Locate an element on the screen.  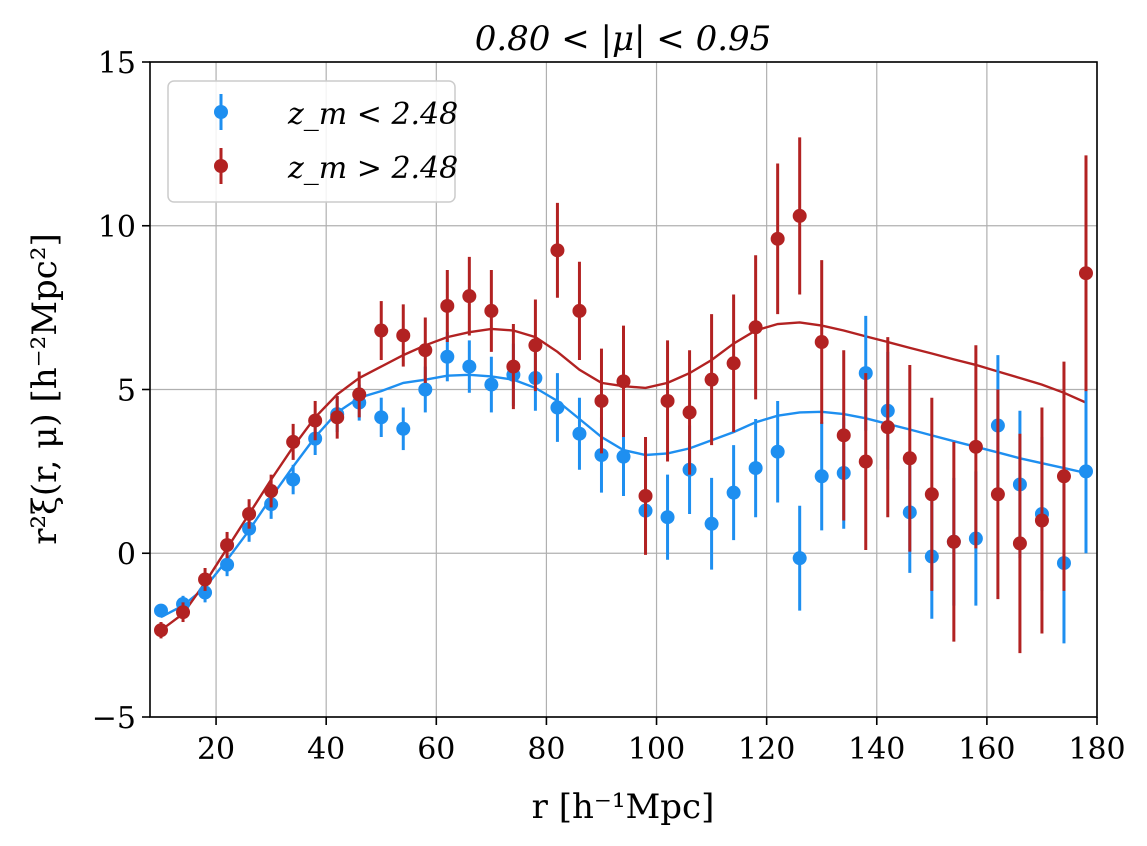
legend-frame is located at coordinates (311, 141).